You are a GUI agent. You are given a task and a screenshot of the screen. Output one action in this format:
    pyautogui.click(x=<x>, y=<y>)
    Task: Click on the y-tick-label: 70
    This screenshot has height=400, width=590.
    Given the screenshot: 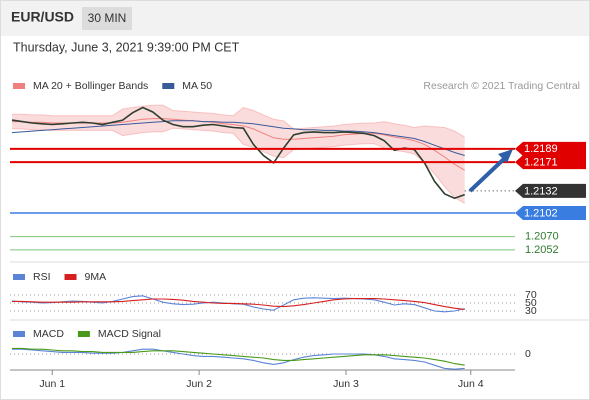 What is the action you would take?
    pyautogui.click(x=531, y=295)
    